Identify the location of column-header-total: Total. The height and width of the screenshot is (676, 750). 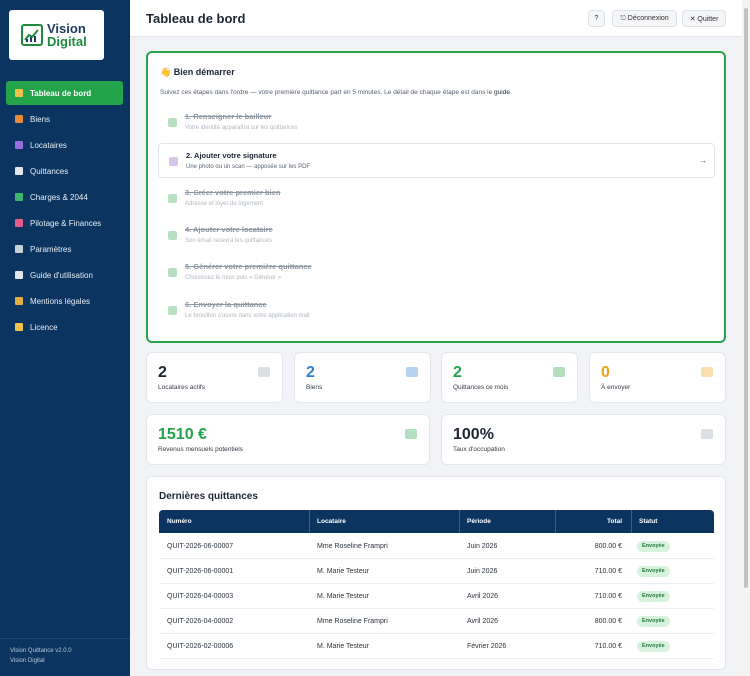
(615, 521).